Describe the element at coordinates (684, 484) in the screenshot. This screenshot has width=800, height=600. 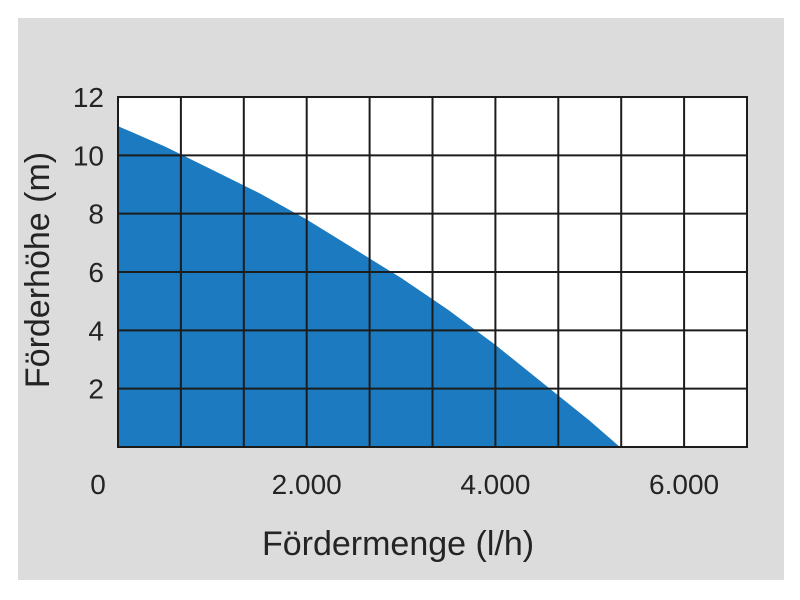
I see `x-tick-label: 6.000` at that location.